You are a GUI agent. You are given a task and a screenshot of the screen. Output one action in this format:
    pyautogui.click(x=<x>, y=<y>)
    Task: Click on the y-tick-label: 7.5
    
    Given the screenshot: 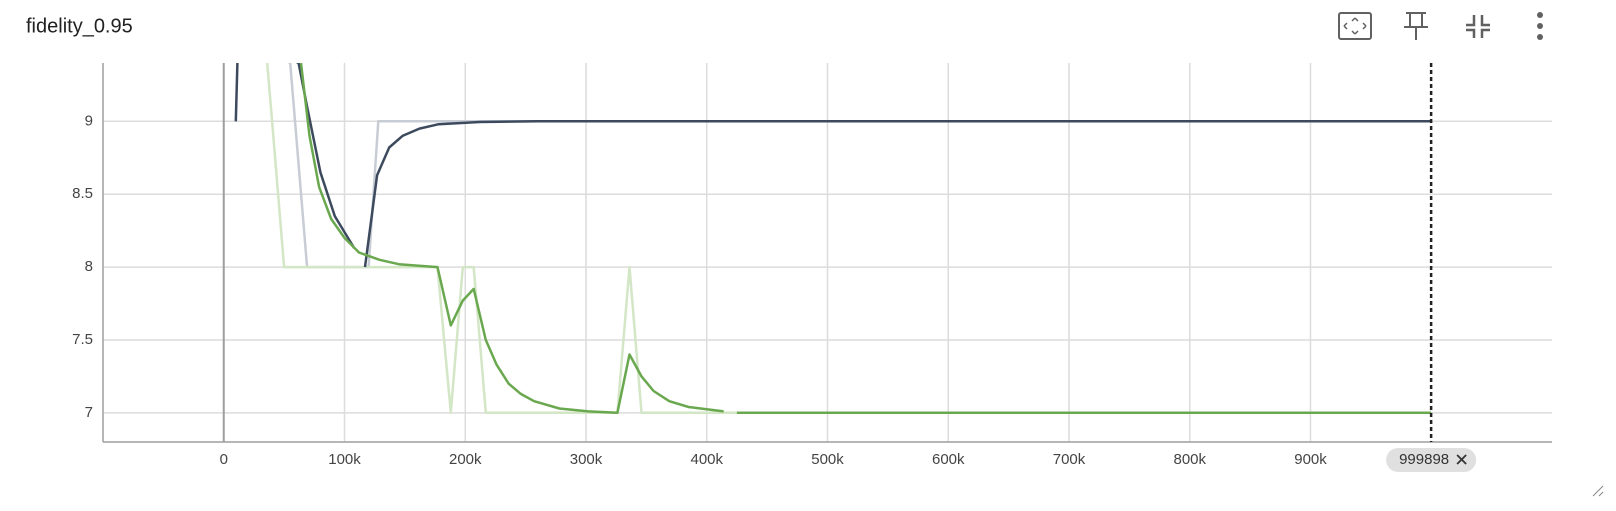 What is the action you would take?
    pyautogui.click(x=82, y=339)
    